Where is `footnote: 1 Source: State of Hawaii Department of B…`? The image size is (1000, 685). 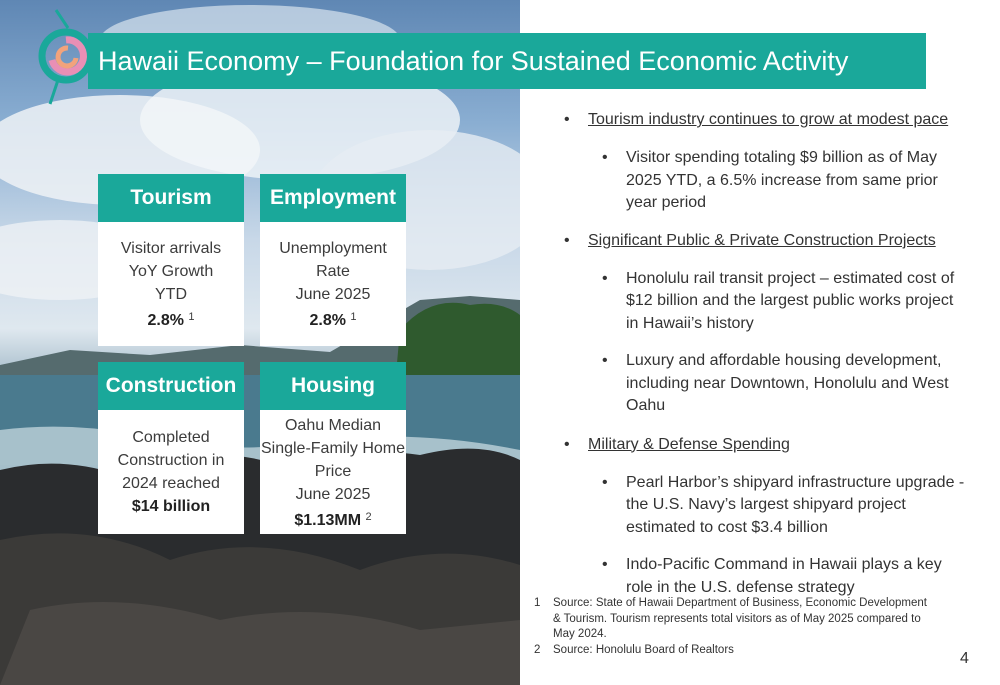
footnote: 1 Source: State of Hawaii Department of B… is located at coordinates (734, 619).